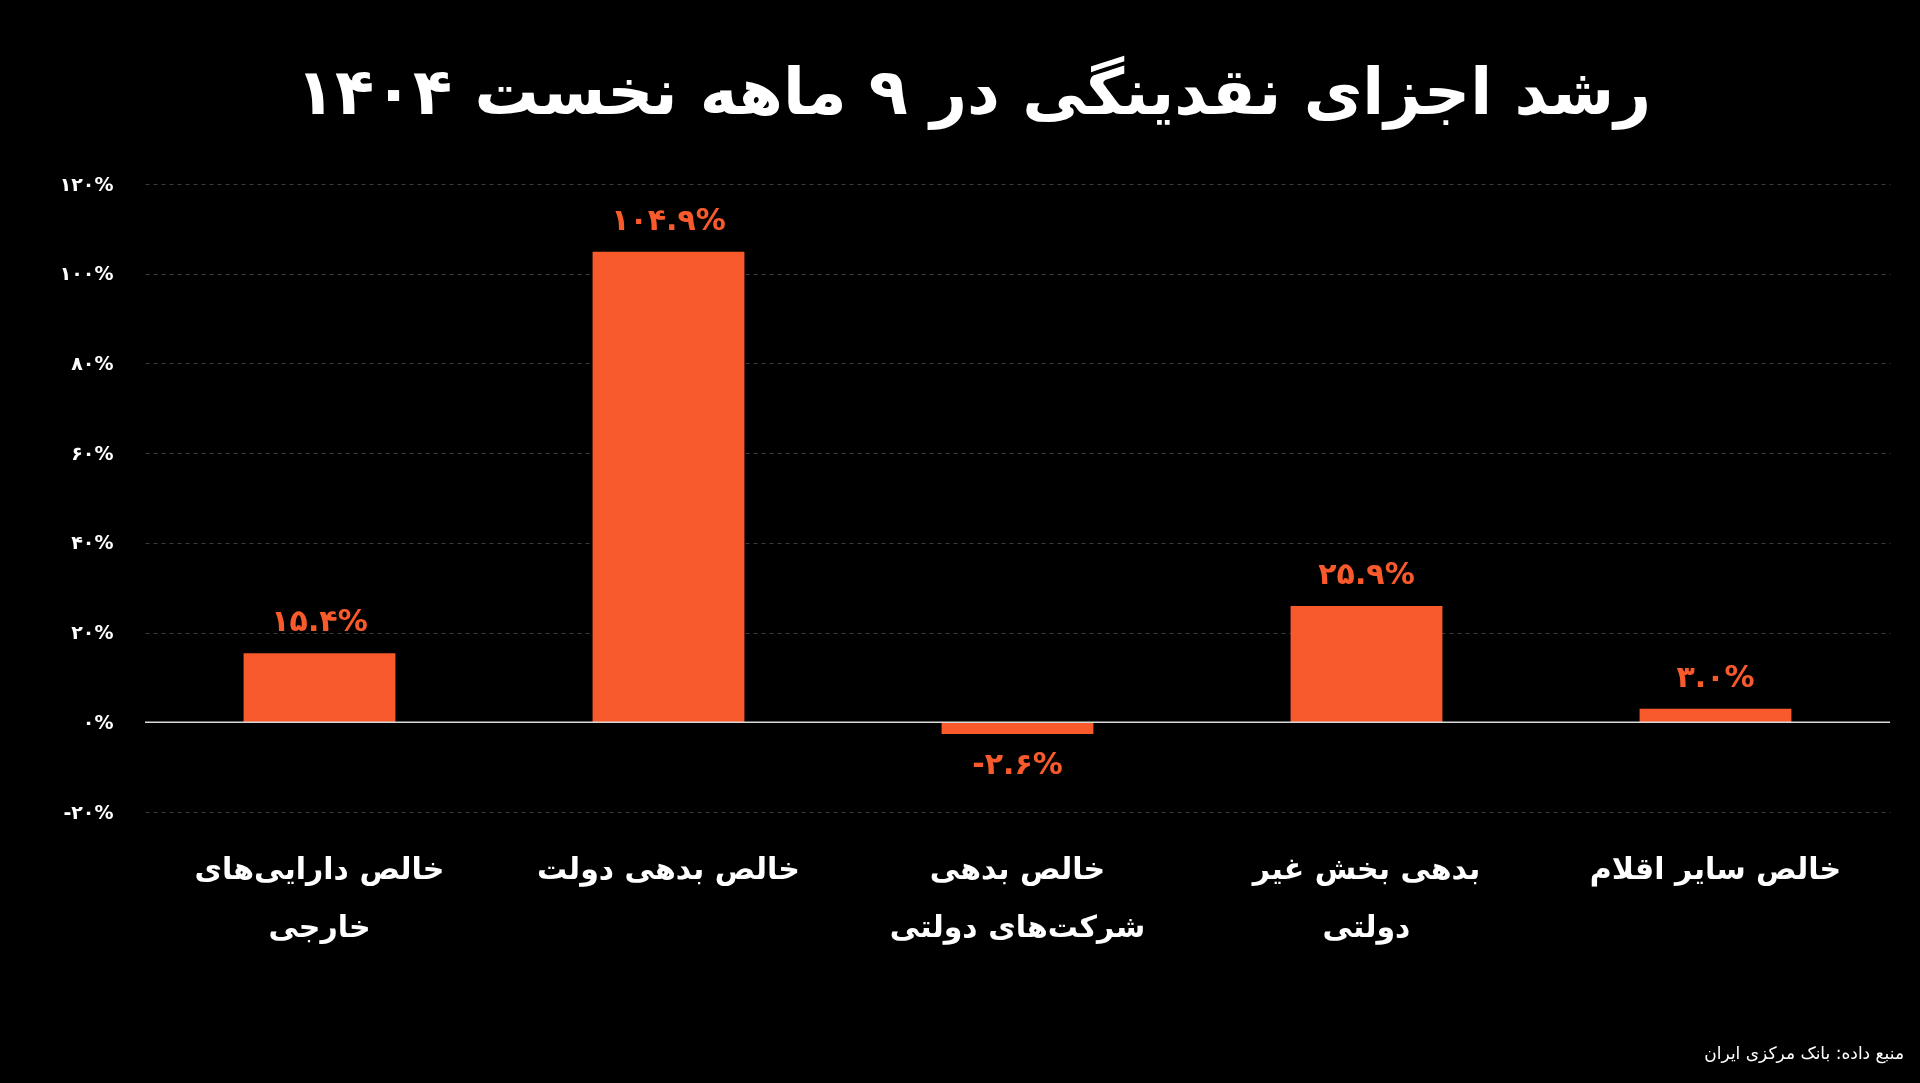 The width and height of the screenshot is (1920, 1083). Describe the element at coordinates (668, 868) in the screenshot. I see `x-tick-label: خالص بدهی دولت` at that location.